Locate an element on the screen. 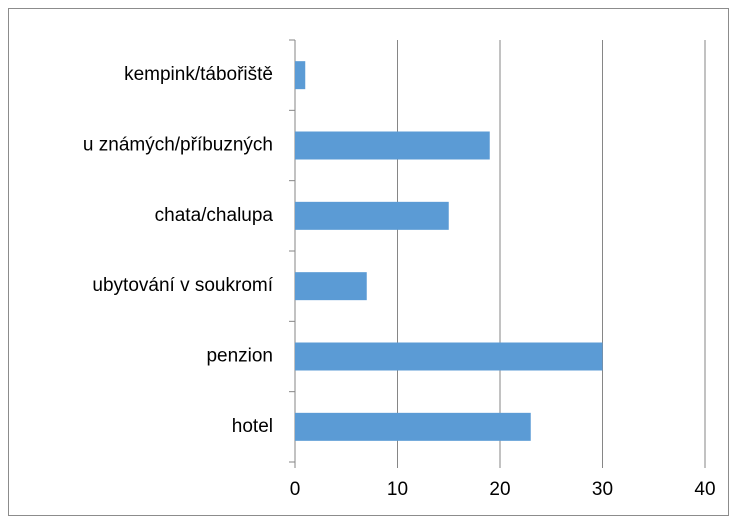  y-tick-label: u známých/příbuzných is located at coordinates (178, 145).